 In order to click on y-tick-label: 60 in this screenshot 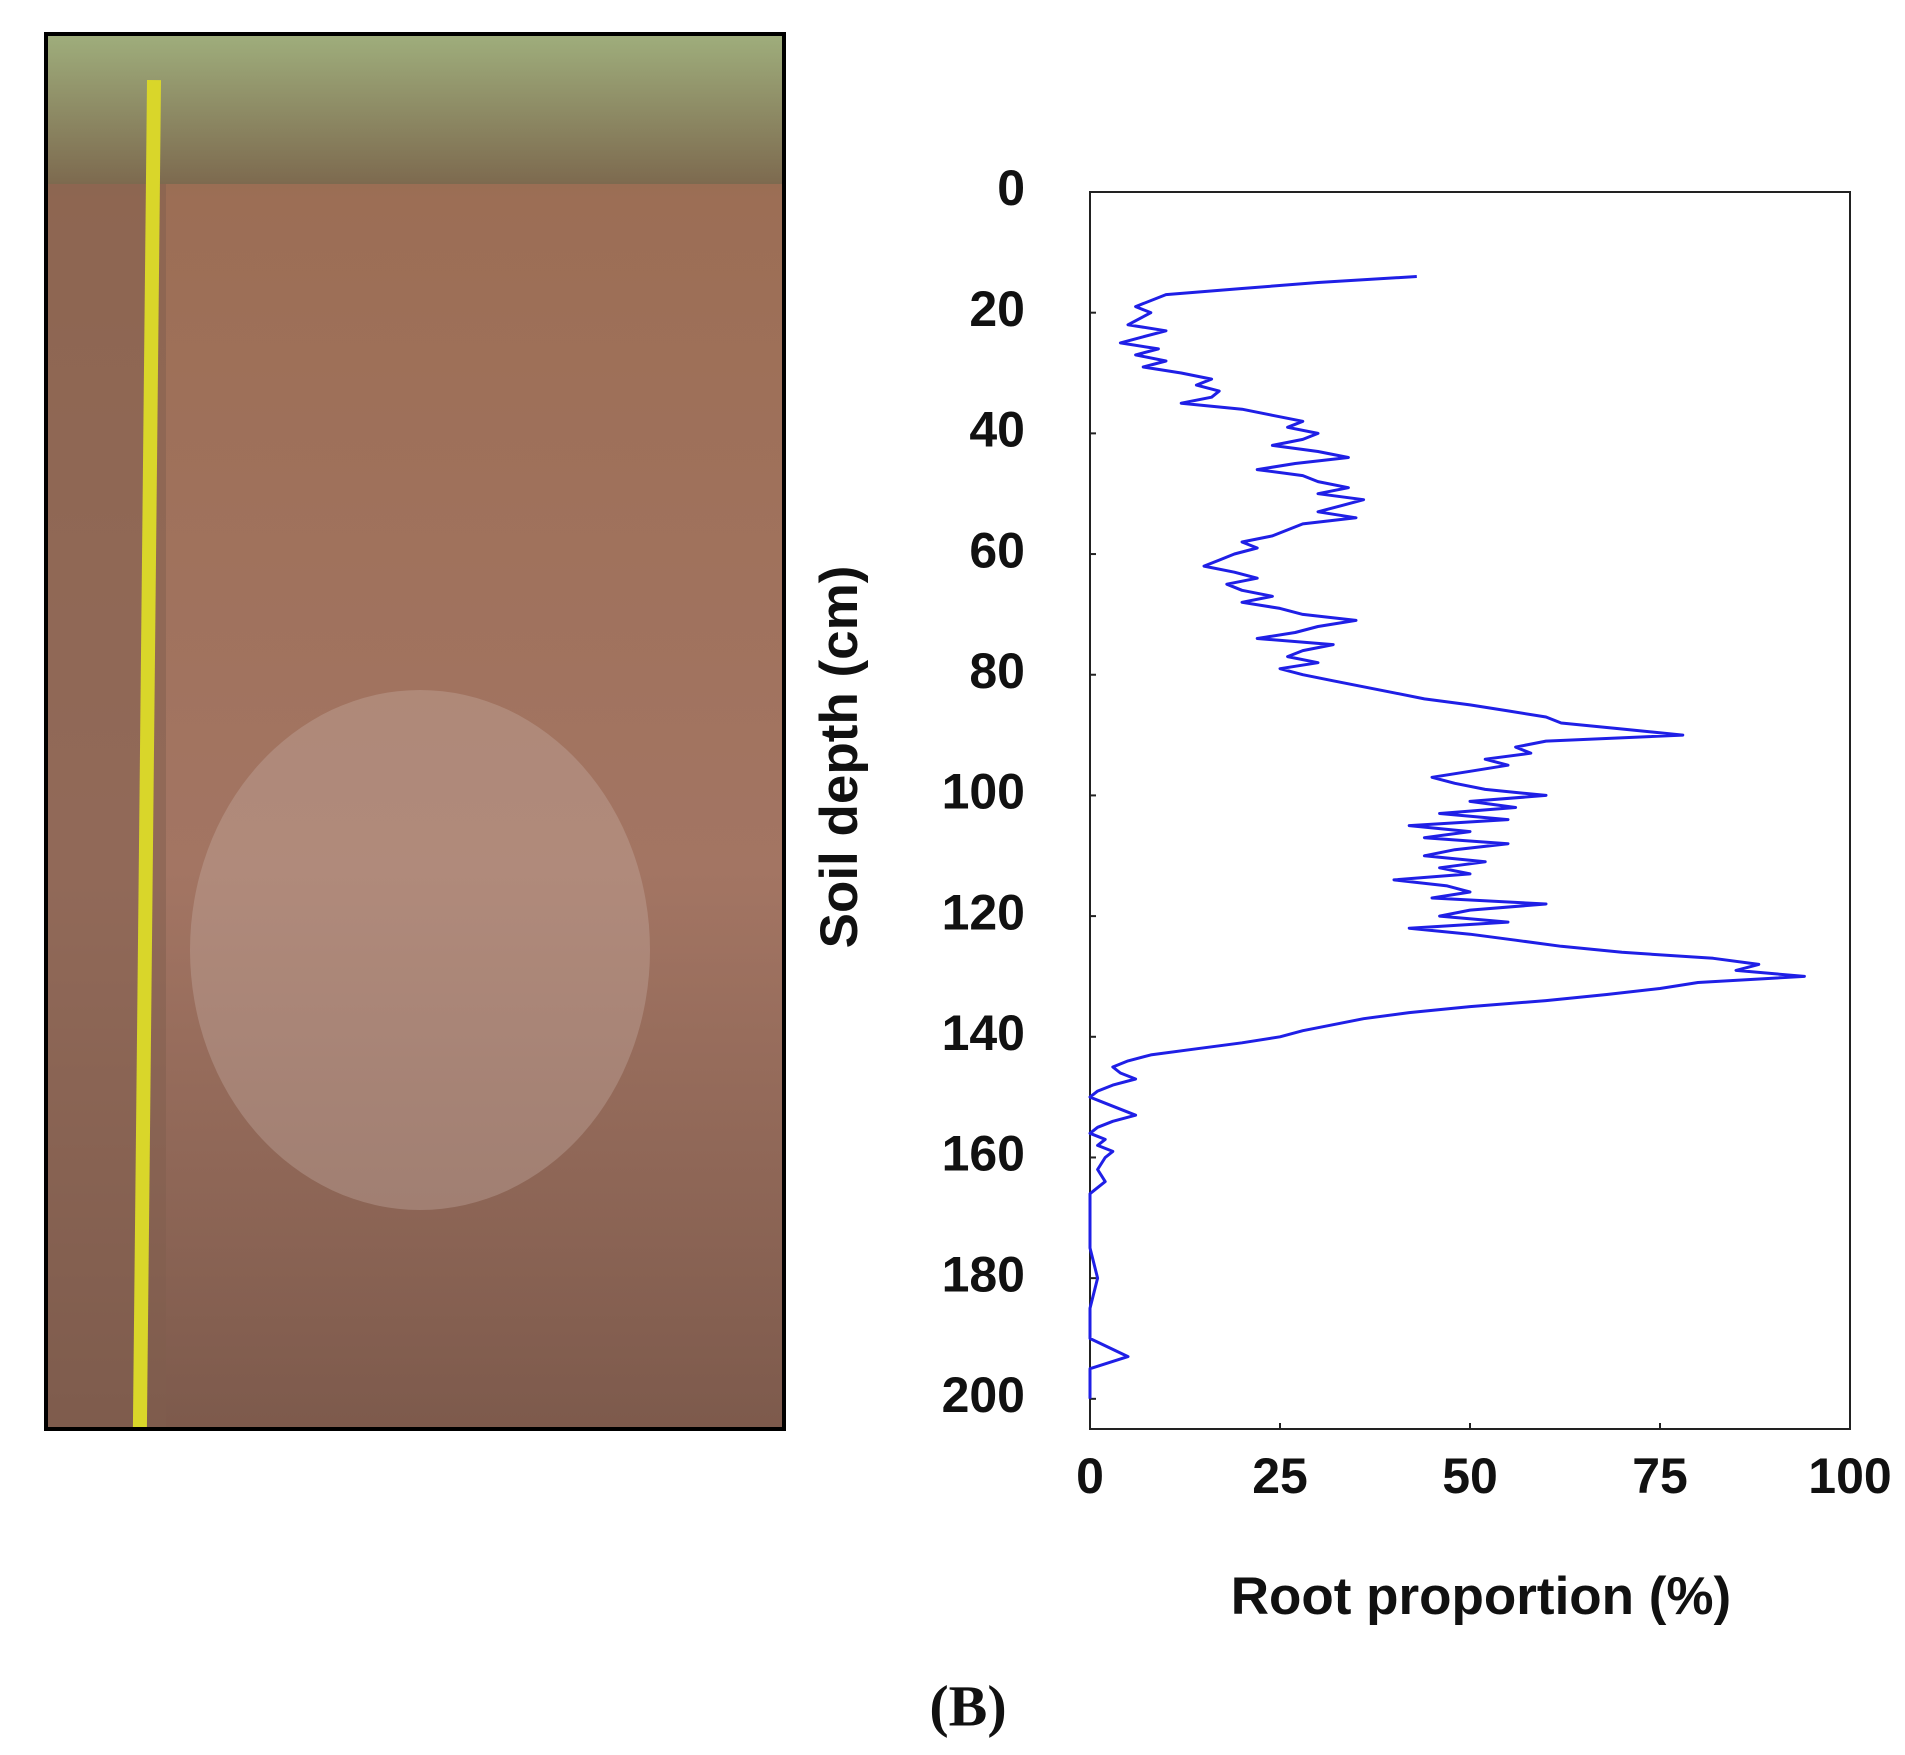, I will do `click(997, 550)`.